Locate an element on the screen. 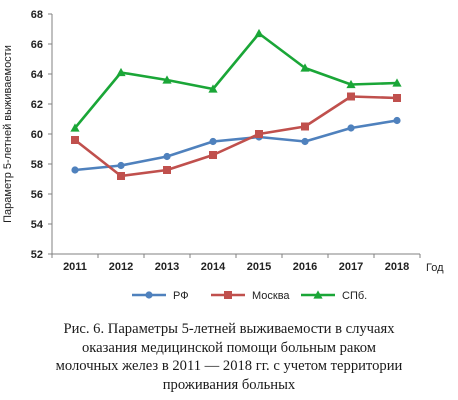 This screenshot has width=458, height=400. x-tick-label: 2011 is located at coordinates (75, 267).